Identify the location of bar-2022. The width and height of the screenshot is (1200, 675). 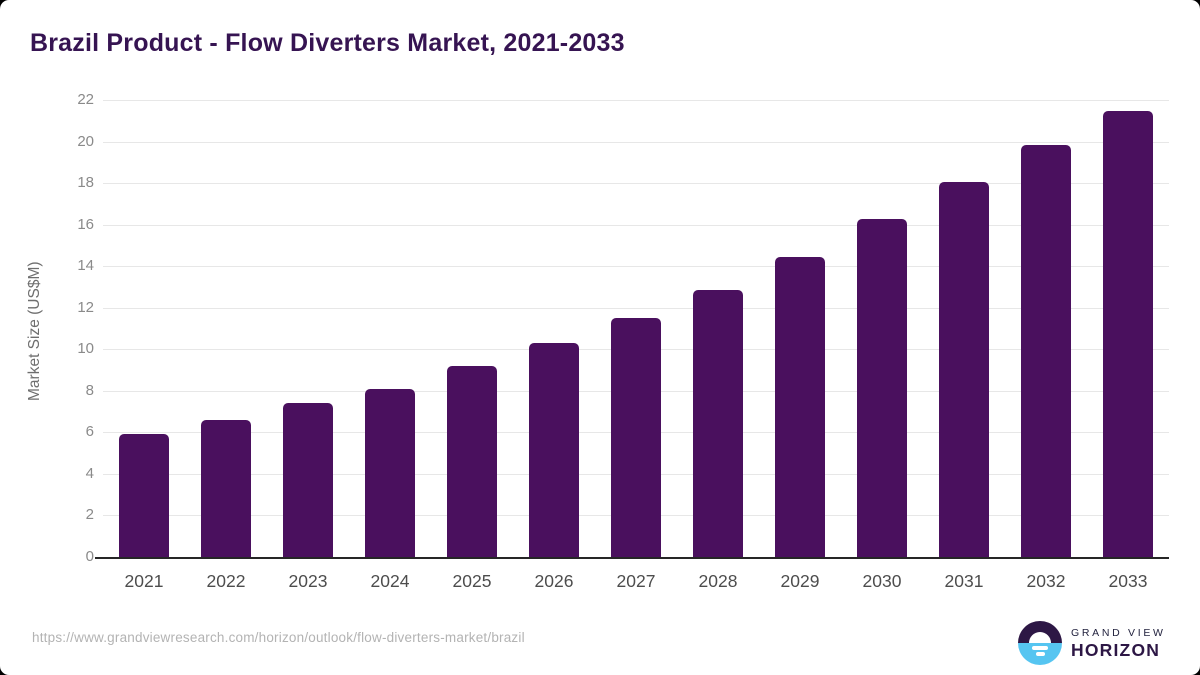
(226, 488).